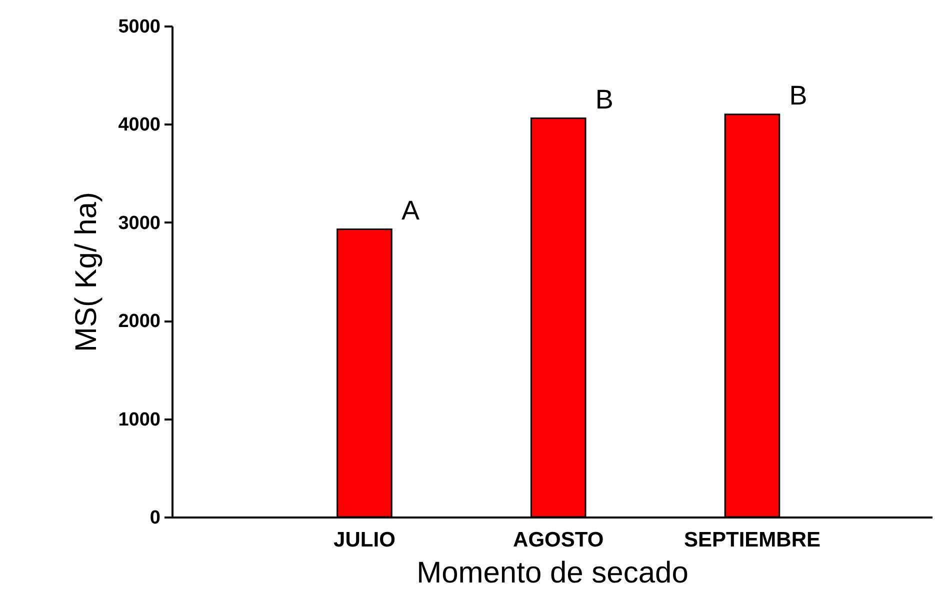  What do you see at coordinates (752, 540) in the screenshot?
I see `x-tick-label: SEPTIEMBRE` at bounding box center [752, 540].